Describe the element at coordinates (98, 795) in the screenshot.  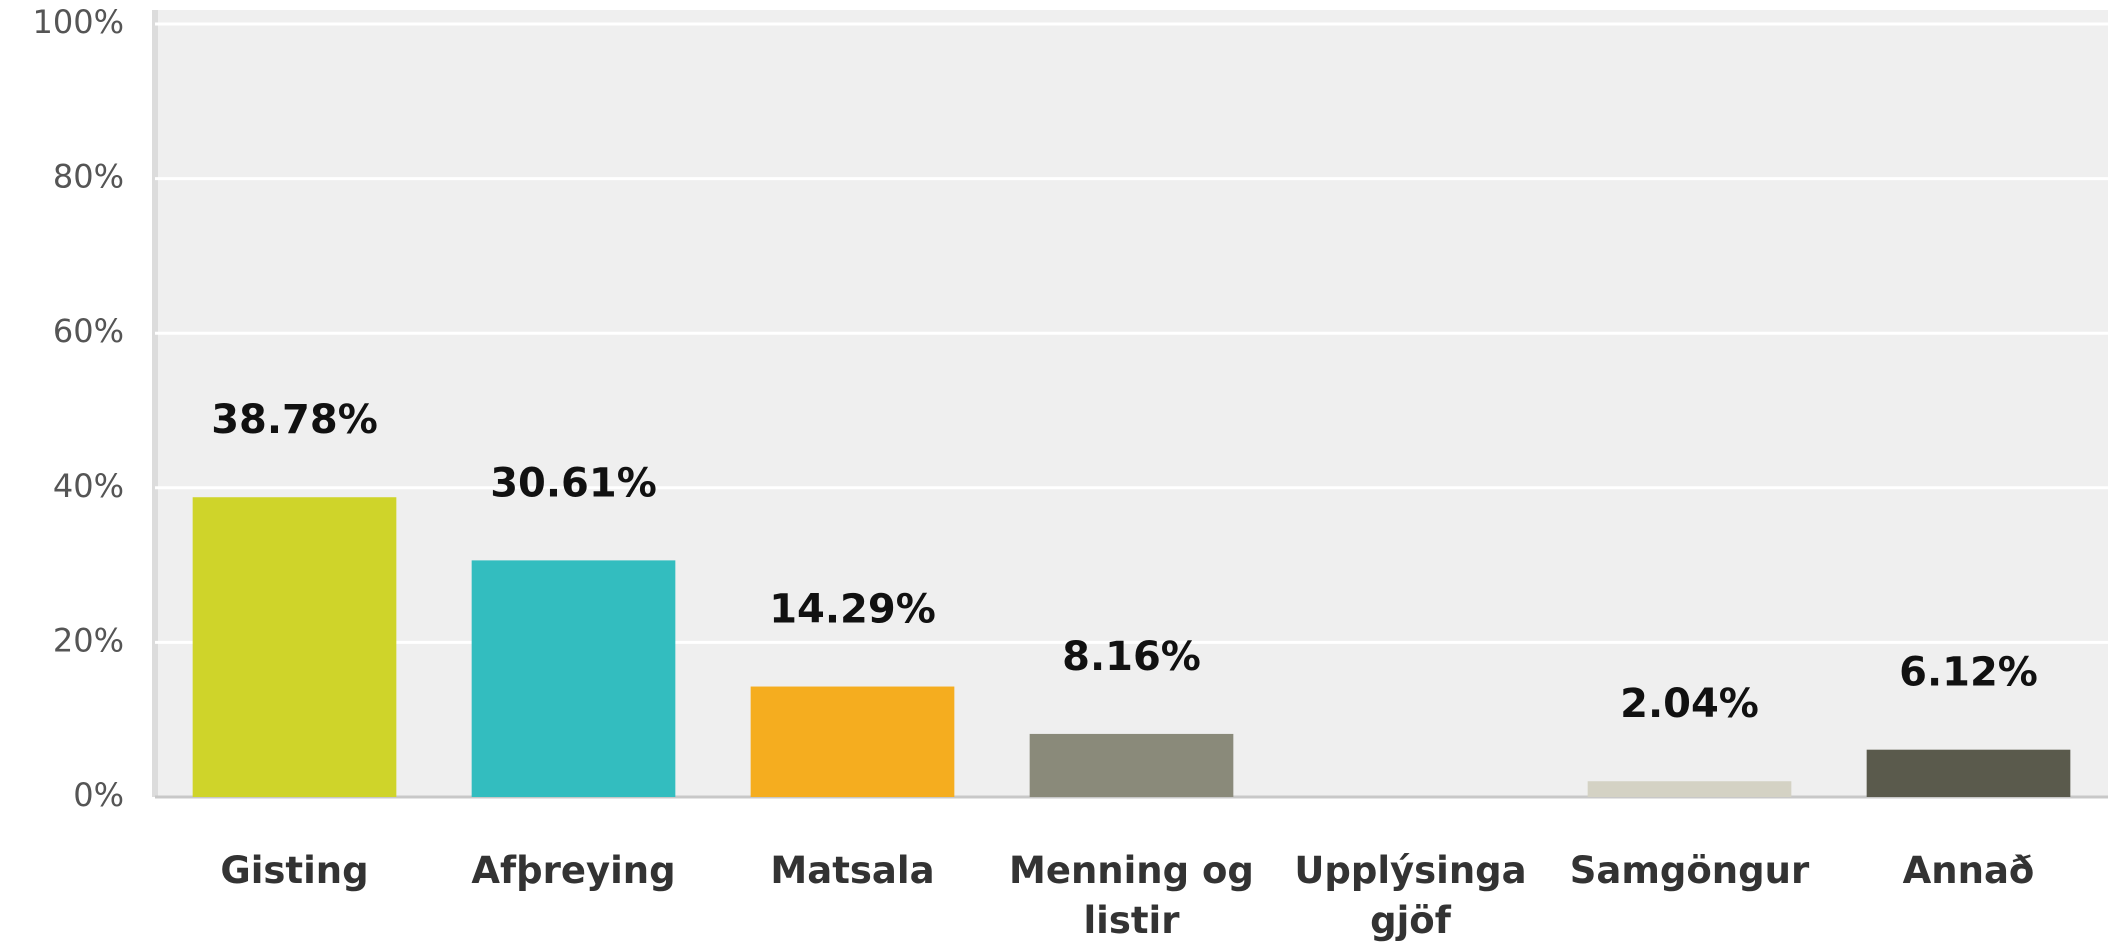
I see `y-tick-label: 0%` at that location.